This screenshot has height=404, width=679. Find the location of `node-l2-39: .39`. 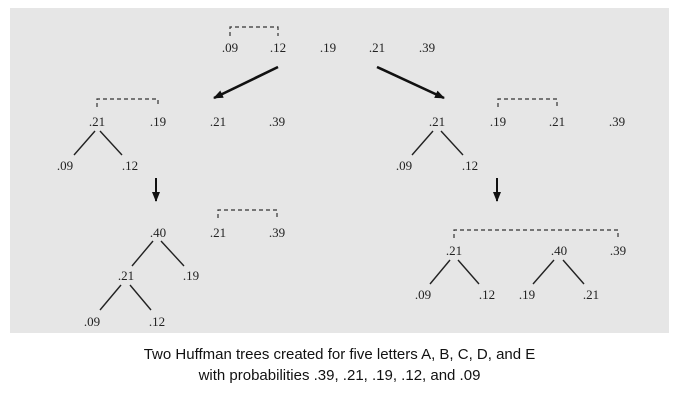

node-l2-39: .39 is located at coordinates (277, 121).